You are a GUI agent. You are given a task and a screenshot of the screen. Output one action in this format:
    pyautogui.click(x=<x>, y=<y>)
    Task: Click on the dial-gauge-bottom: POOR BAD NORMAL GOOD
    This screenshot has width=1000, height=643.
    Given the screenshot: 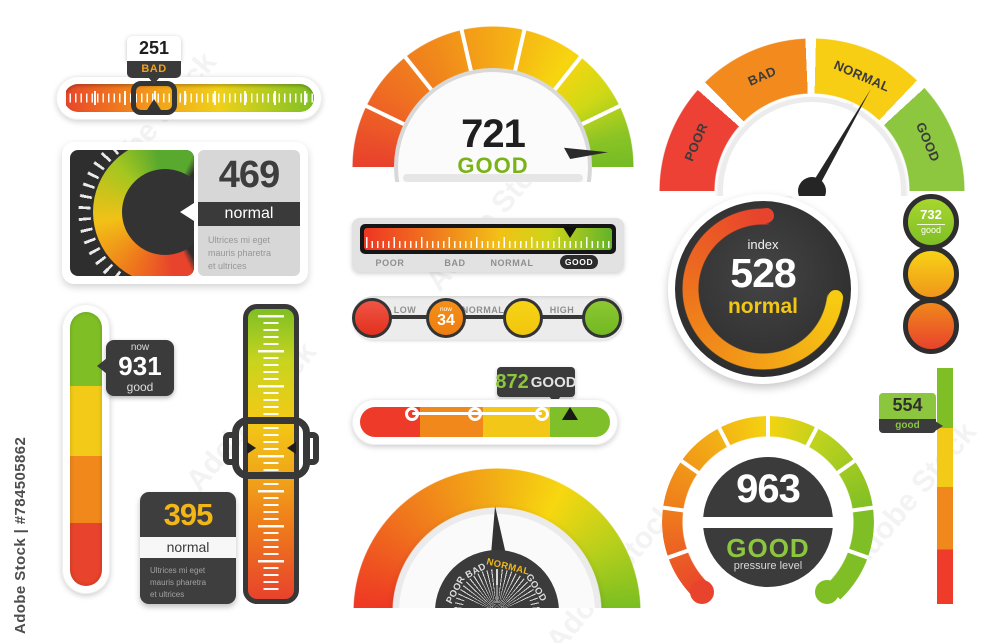 What is the action you would take?
    pyautogui.click(x=497, y=535)
    